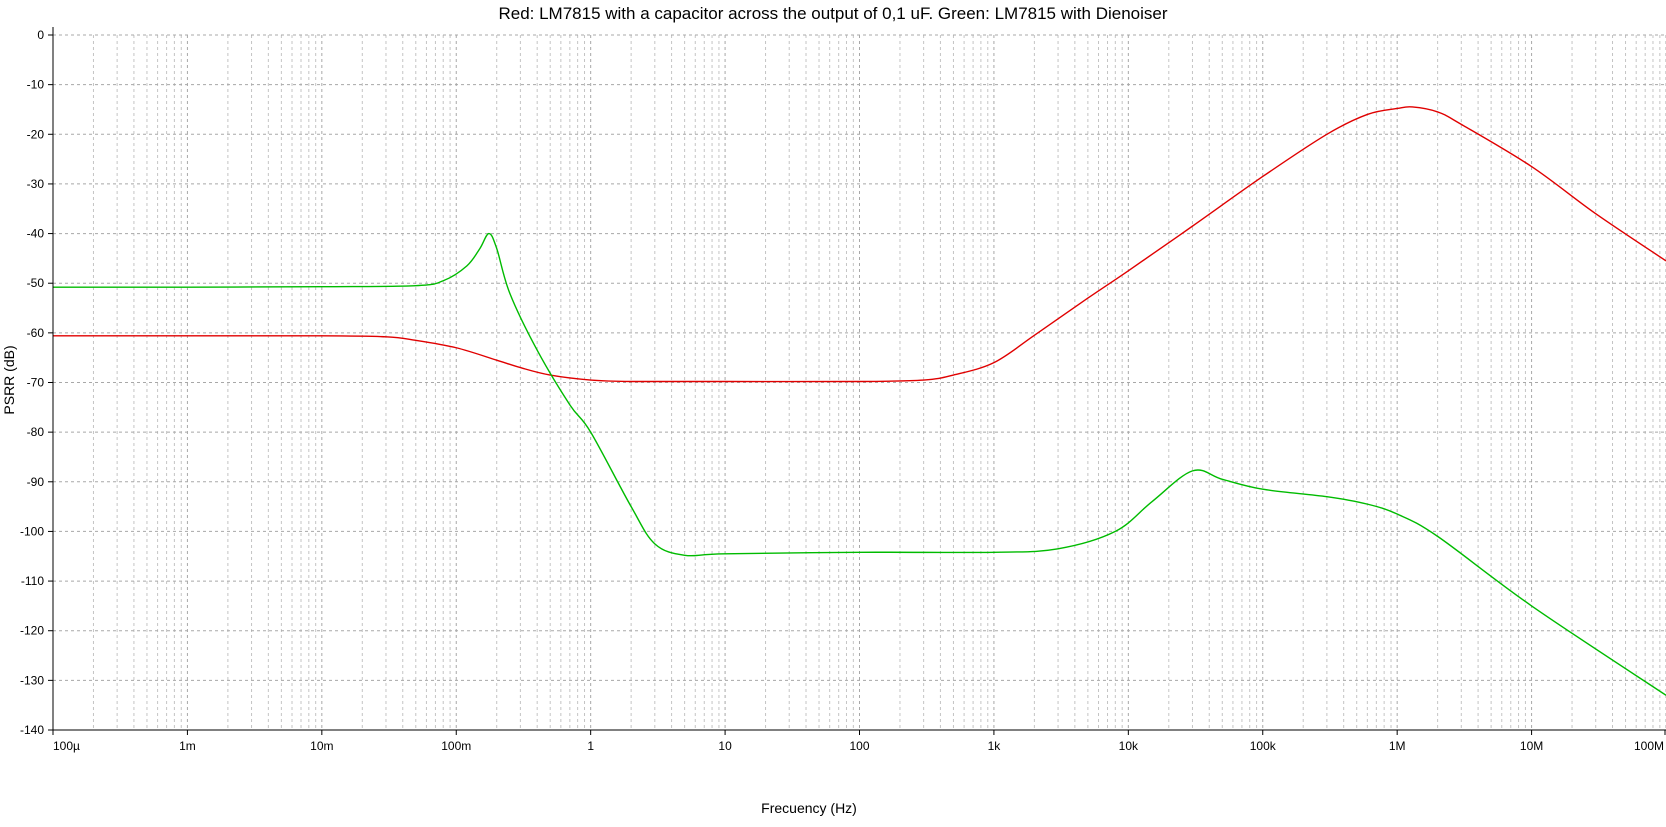 This screenshot has width=1666, height=827. Describe the element at coordinates (32, 680) in the screenshot. I see `y-tick-label: -130` at that location.